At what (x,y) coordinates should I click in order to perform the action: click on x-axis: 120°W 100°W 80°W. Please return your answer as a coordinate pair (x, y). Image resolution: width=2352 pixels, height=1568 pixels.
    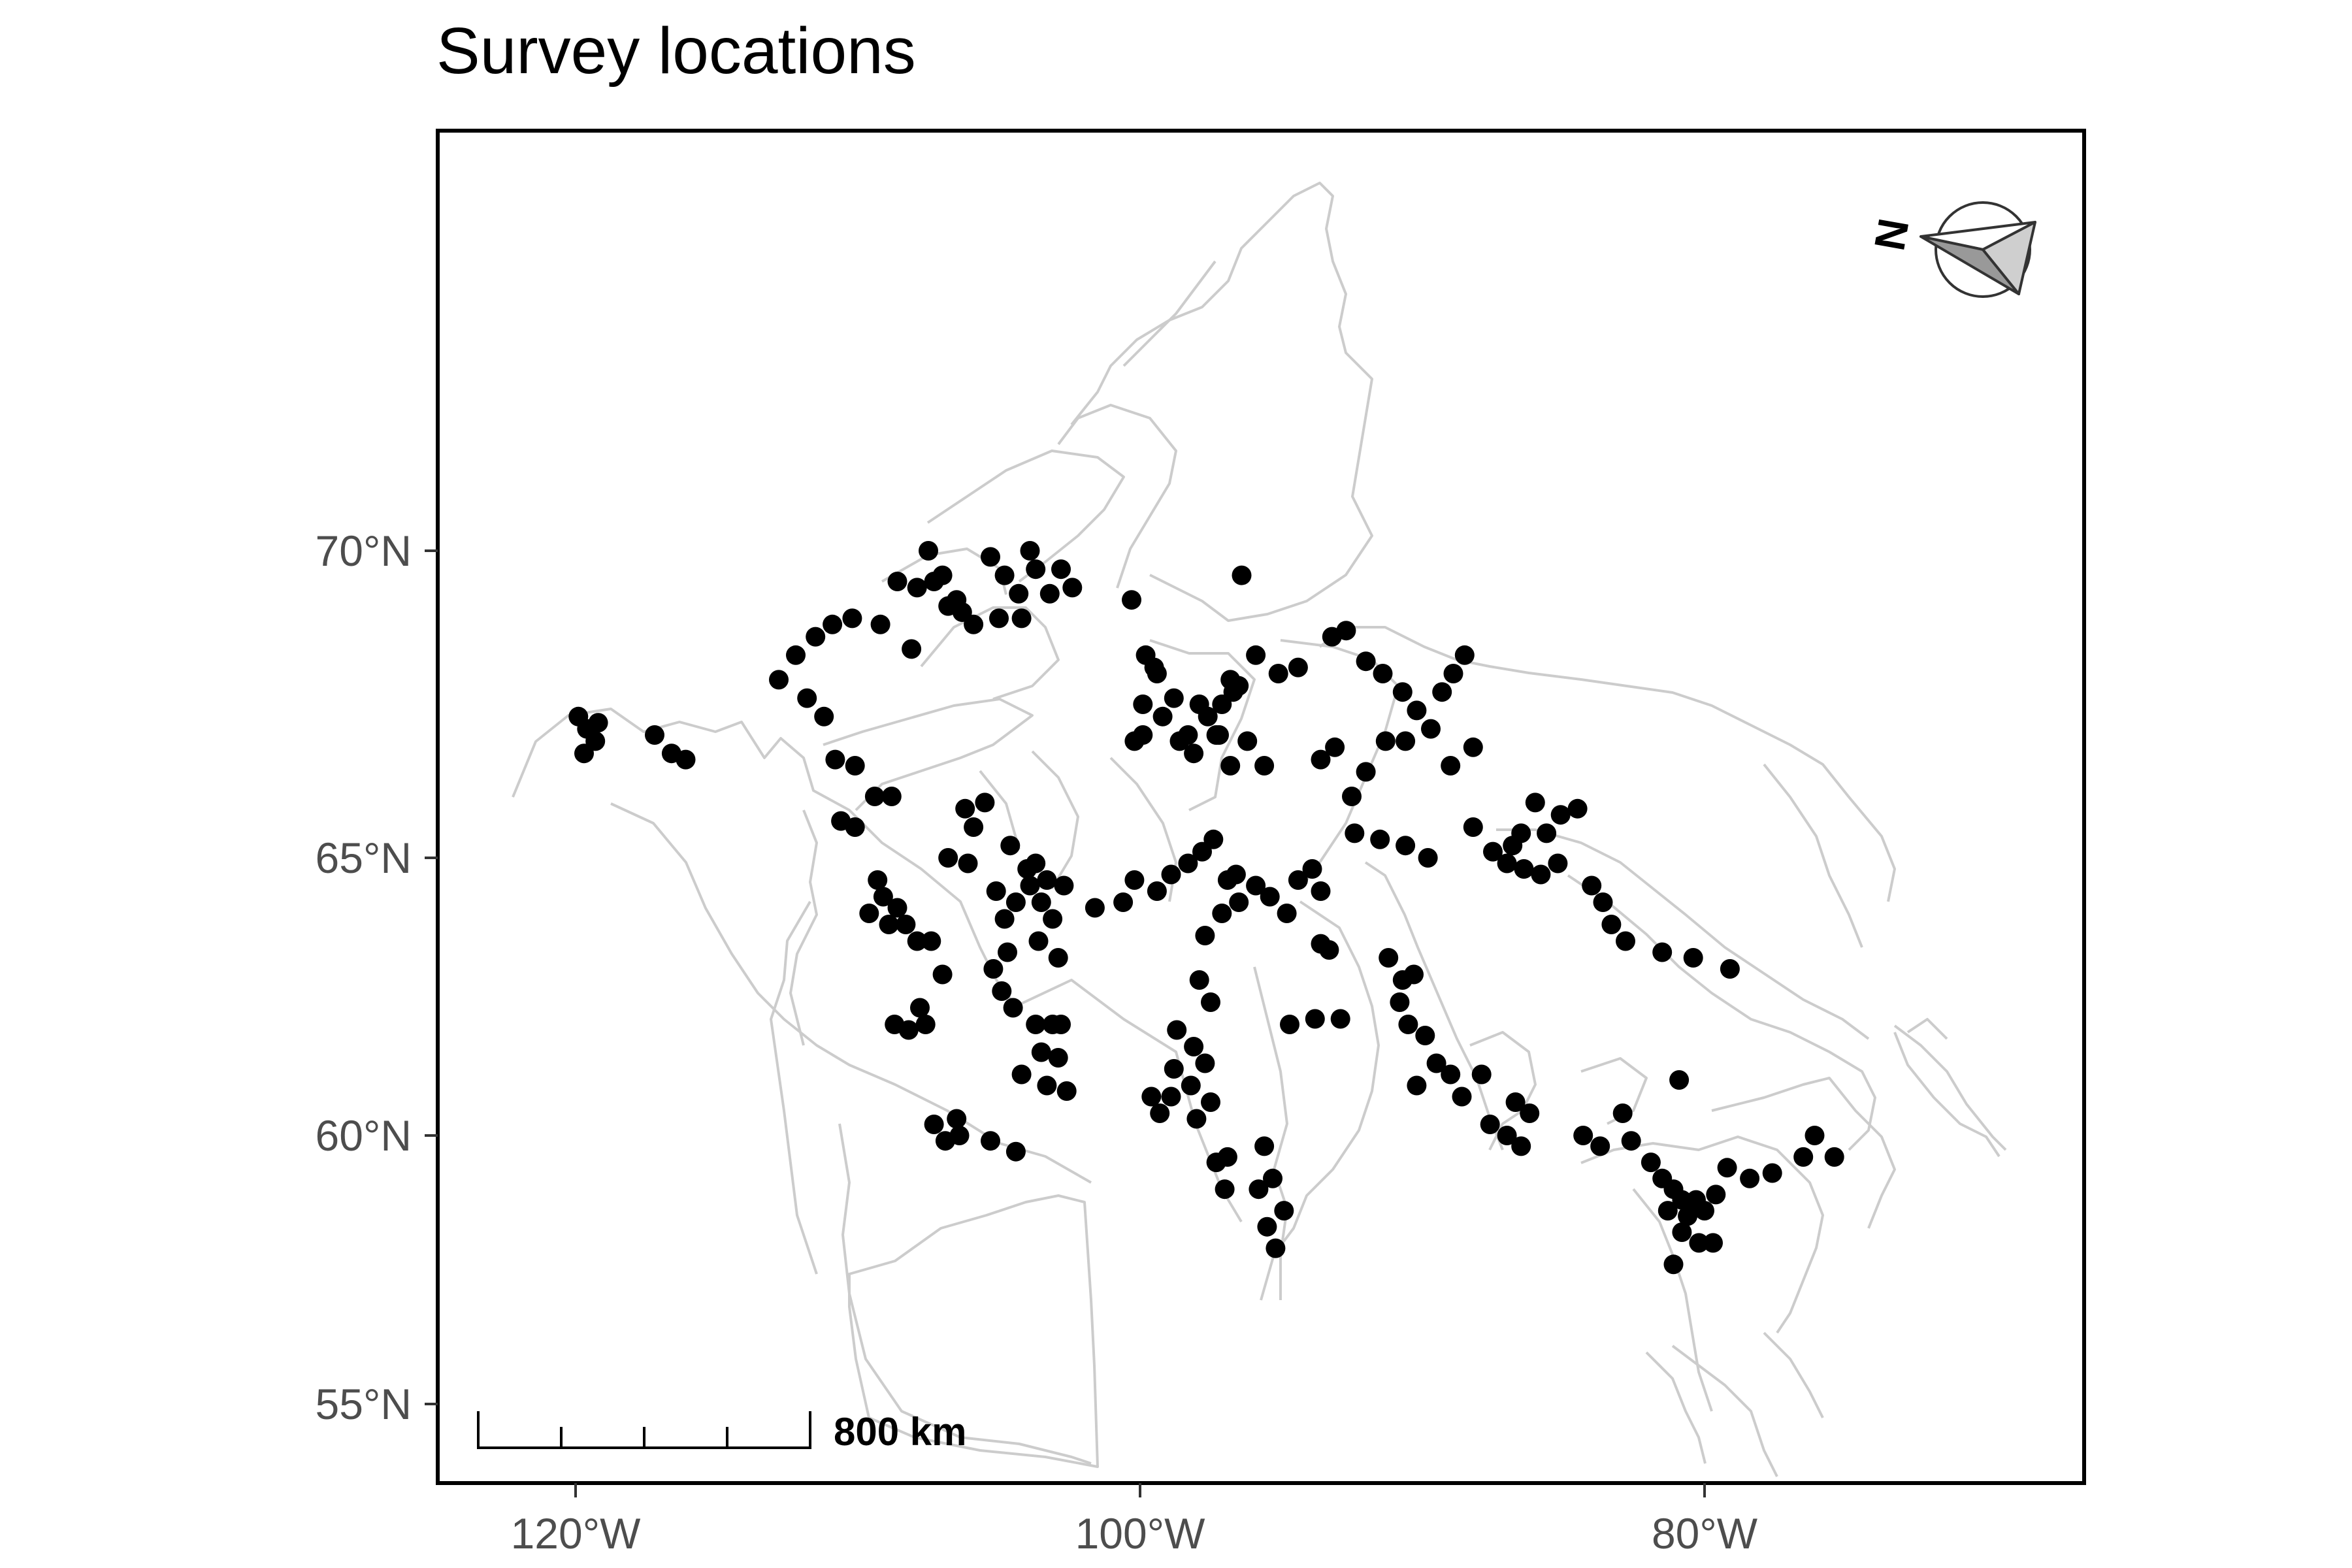
    Looking at the image, I should click on (1134, 1520).